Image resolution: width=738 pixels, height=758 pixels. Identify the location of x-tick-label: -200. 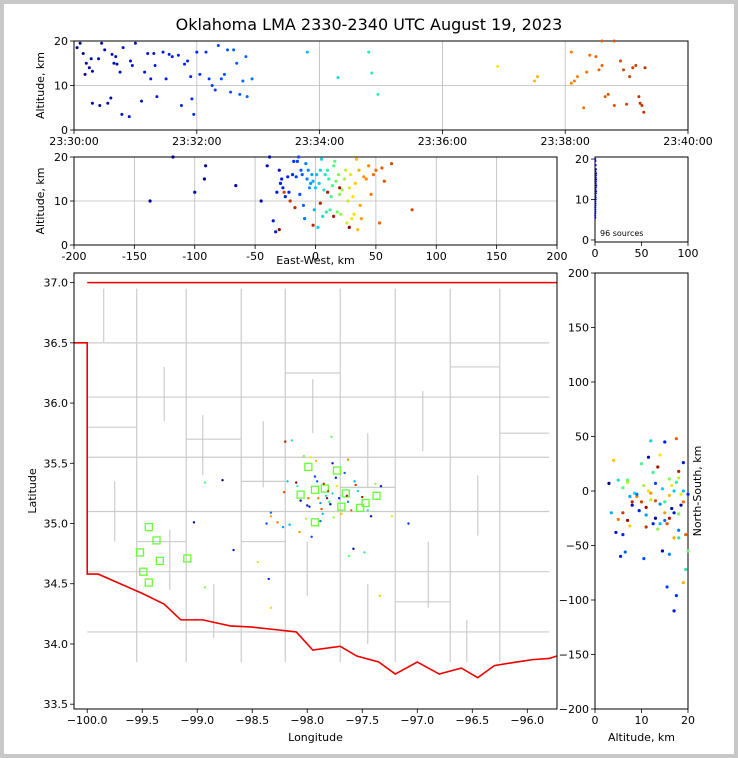
(74, 256).